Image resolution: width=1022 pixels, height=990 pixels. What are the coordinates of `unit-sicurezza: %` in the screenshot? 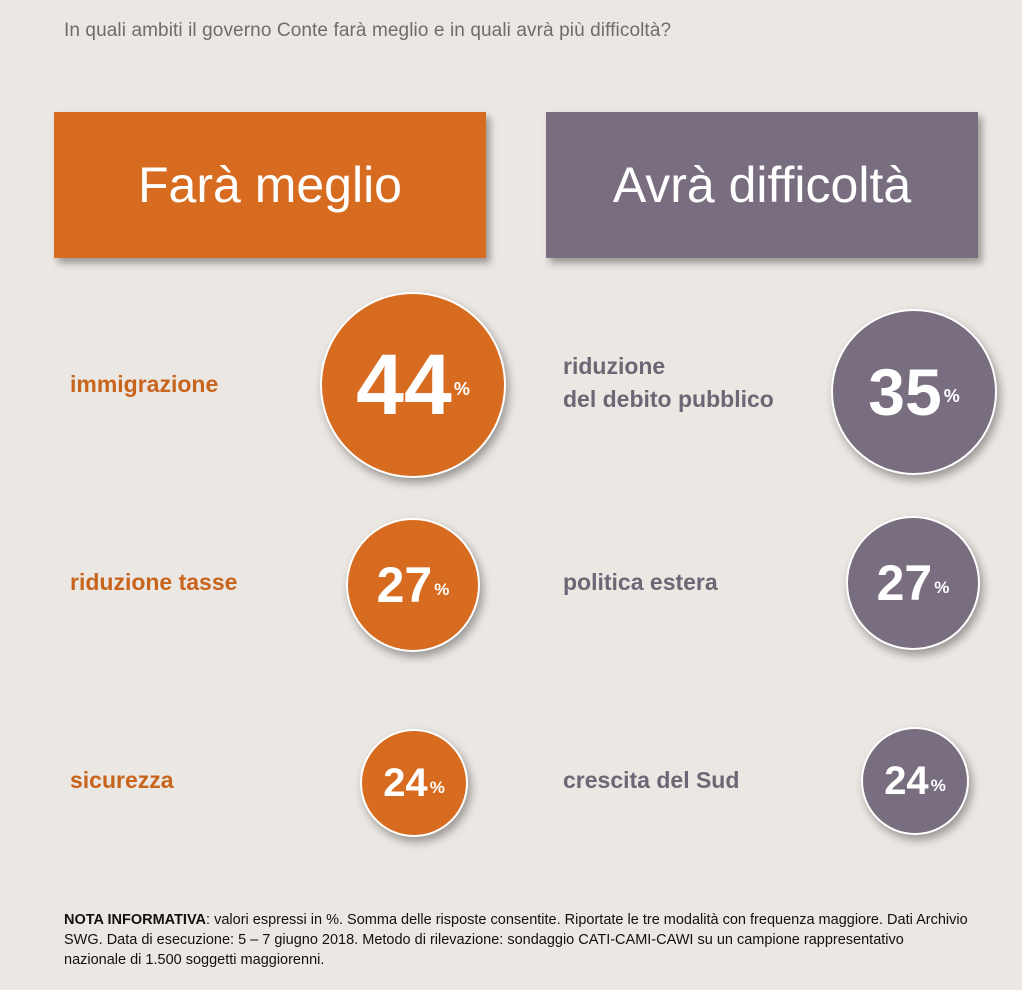 It's located at (437, 787).